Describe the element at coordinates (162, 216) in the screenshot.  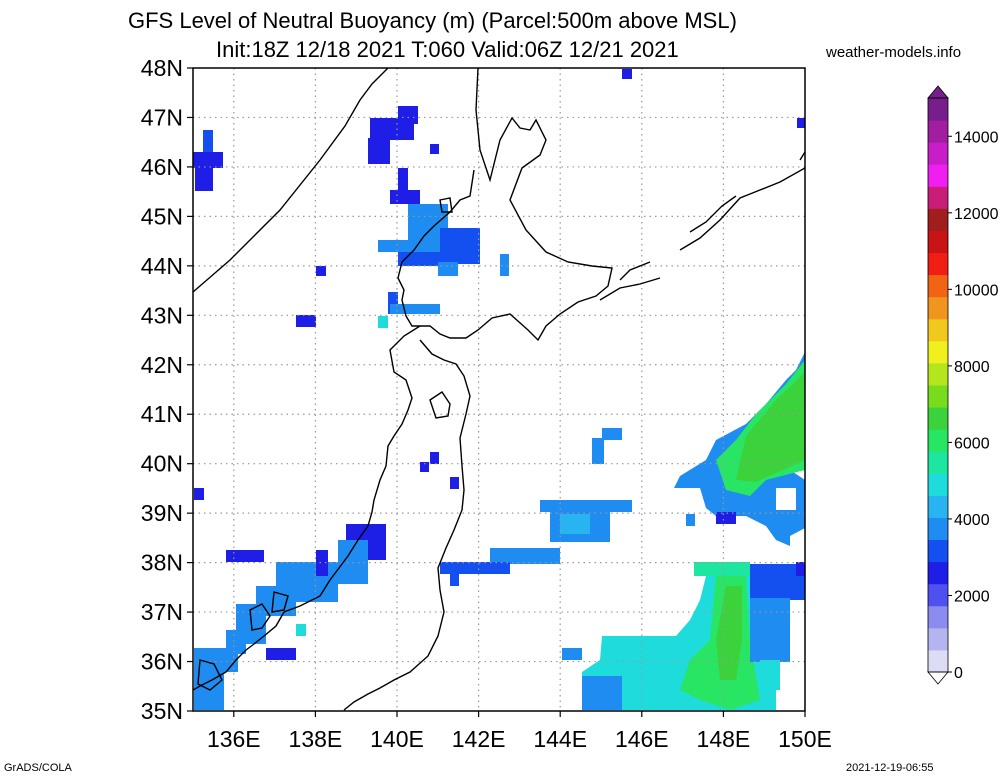
I see `lat-label: 45N` at that location.